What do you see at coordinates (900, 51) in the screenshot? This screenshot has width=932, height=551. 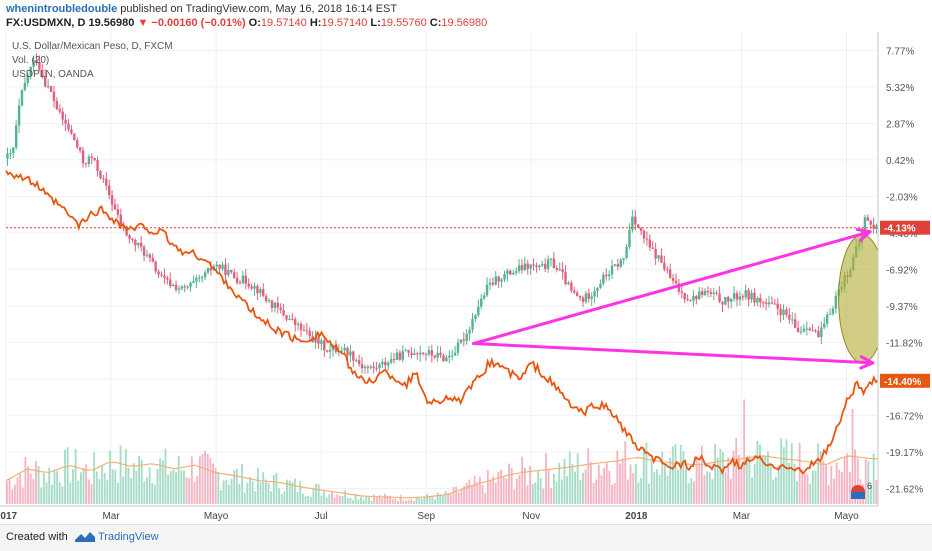 I see `y-tick-label: 7.77%` at bounding box center [900, 51].